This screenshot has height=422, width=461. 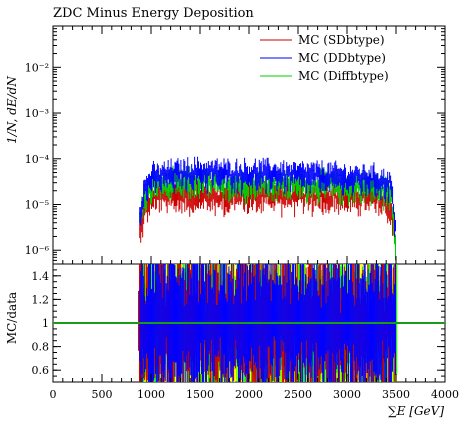 What do you see at coordinates (41, 276) in the screenshot?
I see `ratio-y-tick-label: 1.4` at bounding box center [41, 276].